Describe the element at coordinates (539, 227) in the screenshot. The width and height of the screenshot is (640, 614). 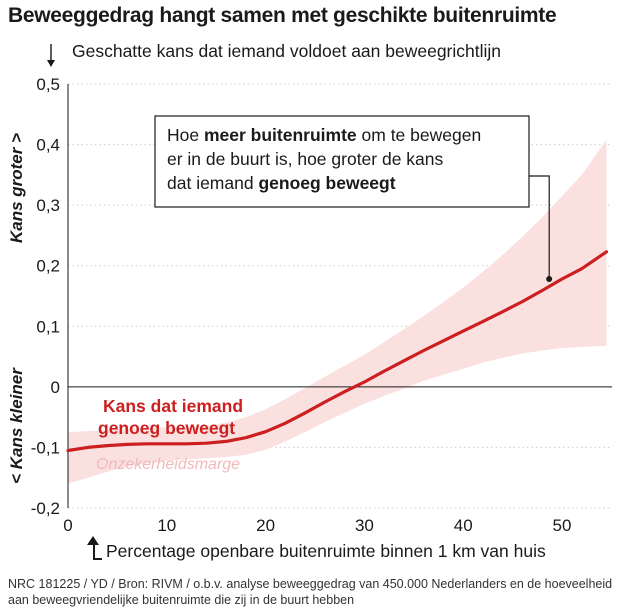
I see `annotation-leader` at that location.